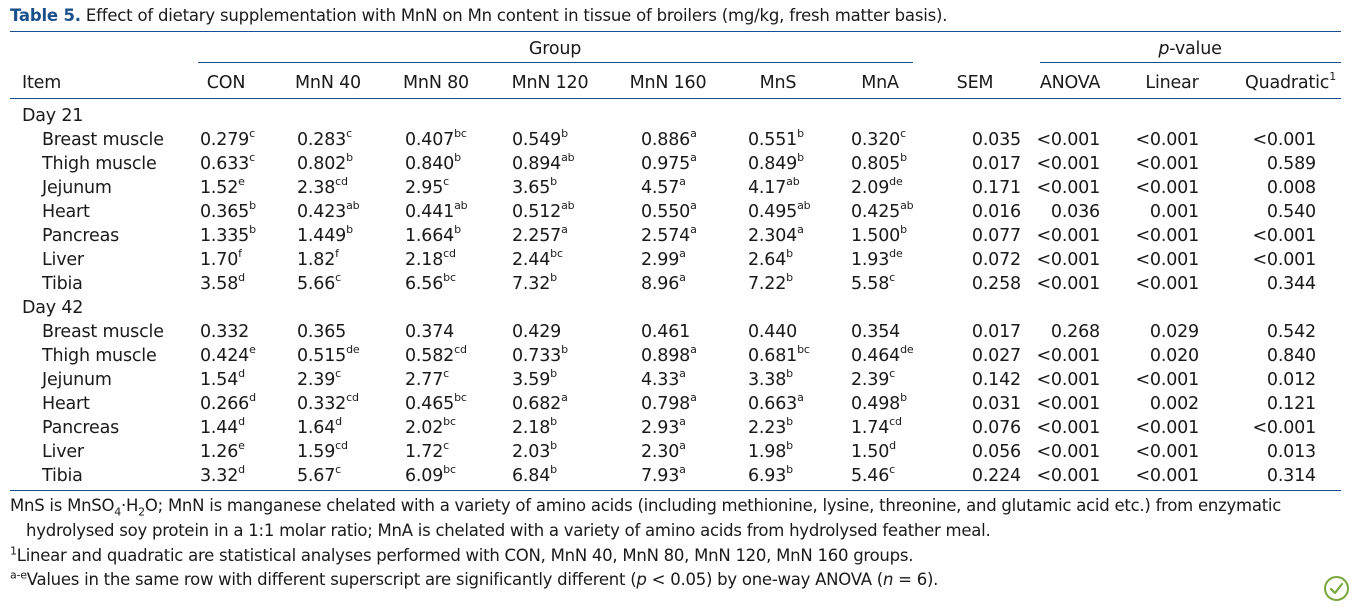 This screenshot has height=609, width=1361. Describe the element at coordinates (222, 426) in the screenshot. I see `group-value: 1.44d` at that location.